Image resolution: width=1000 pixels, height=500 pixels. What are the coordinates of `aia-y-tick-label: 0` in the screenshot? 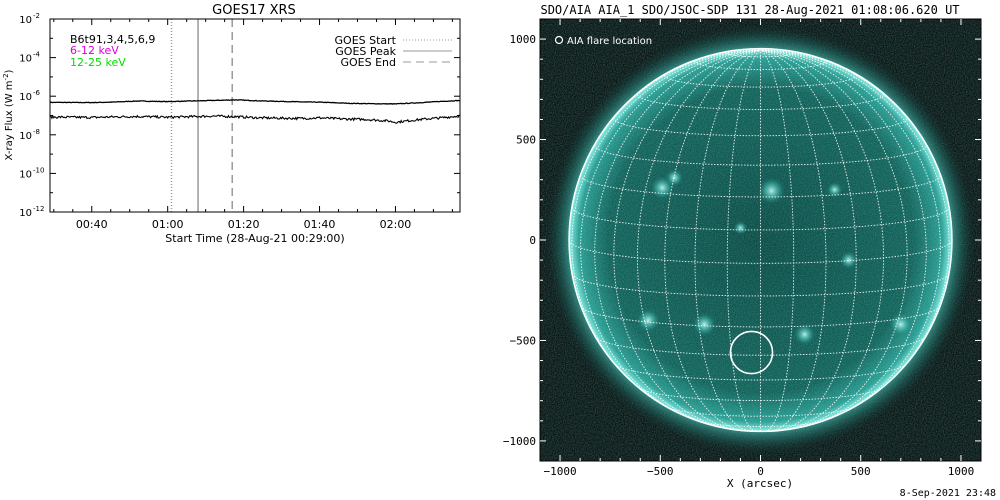 It's located at (532, 240).